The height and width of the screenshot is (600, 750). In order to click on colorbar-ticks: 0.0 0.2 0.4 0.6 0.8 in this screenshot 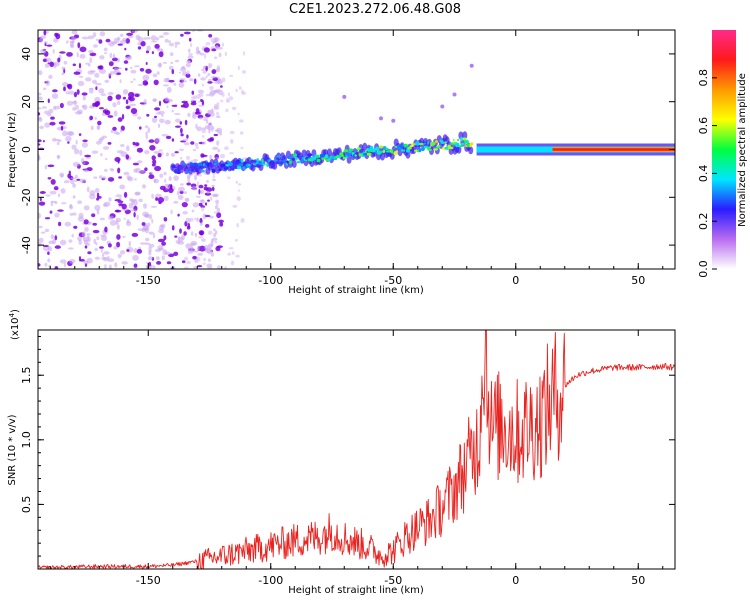, I will do `click(707, 173)`.